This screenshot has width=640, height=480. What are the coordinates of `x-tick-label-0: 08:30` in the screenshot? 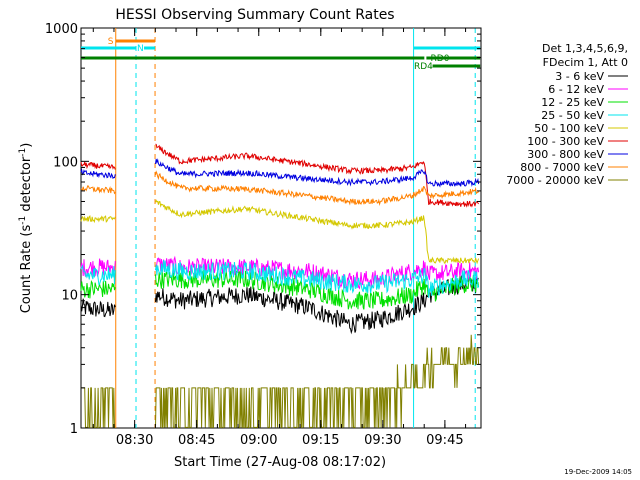 It's located at (134, 440).